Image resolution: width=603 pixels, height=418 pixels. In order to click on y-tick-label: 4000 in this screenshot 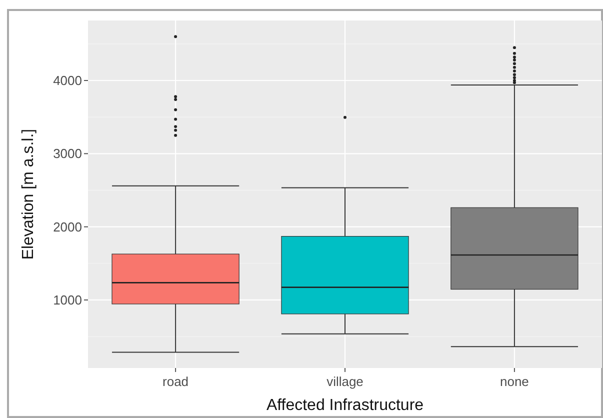, I will do `click(67, 80)`.